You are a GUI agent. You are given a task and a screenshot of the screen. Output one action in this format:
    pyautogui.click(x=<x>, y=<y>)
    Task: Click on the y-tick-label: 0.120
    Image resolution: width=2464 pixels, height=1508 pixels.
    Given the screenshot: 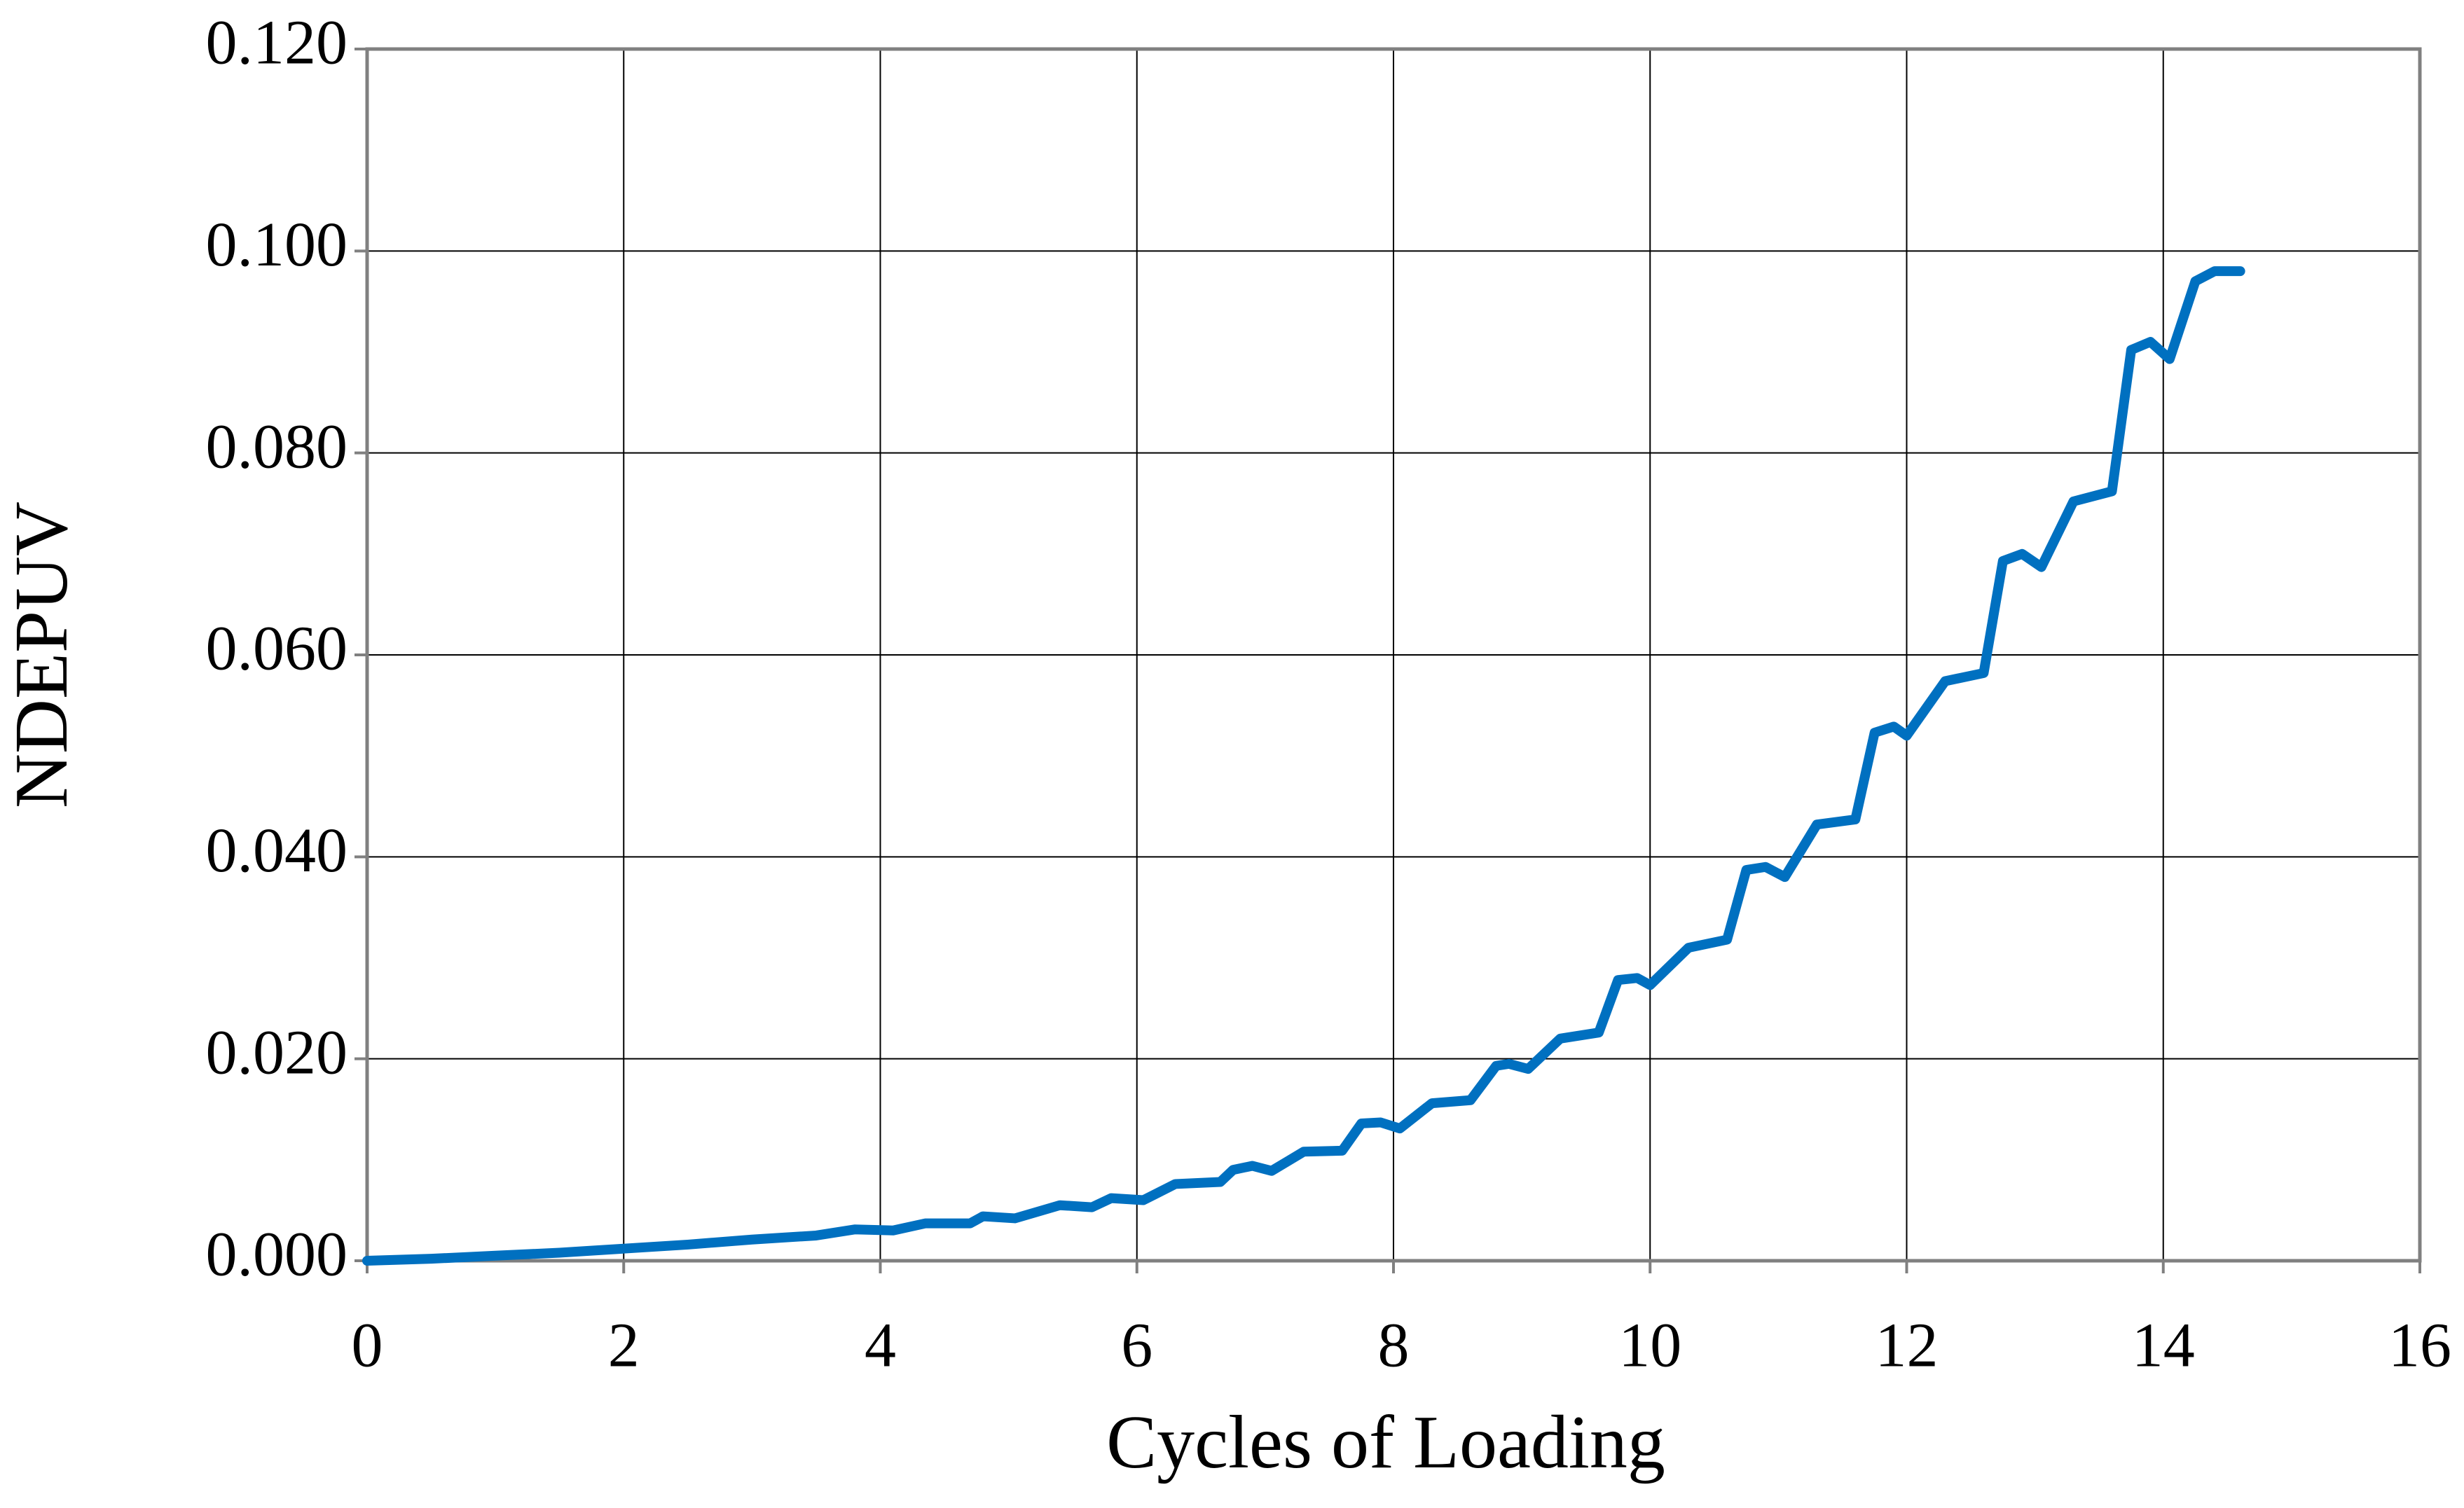 What is the action you would take?
    pyautogui.click(x=277, y=43)
    